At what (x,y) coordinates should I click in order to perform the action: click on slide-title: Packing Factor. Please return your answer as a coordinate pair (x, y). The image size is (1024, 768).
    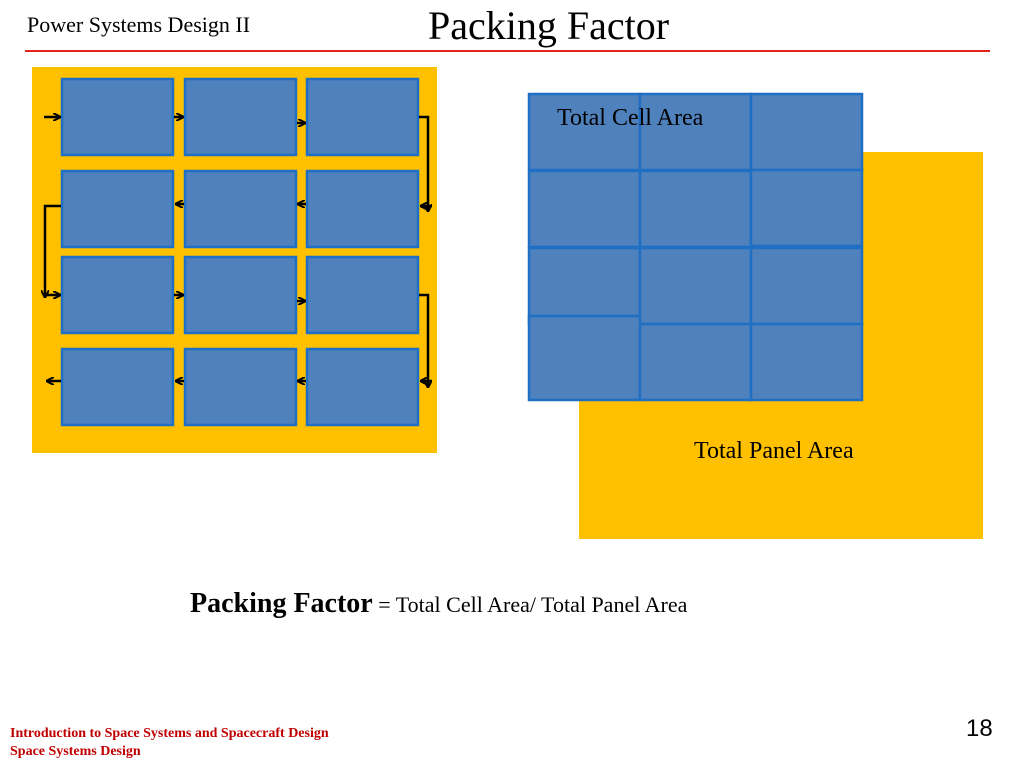
    Looking at the image, I should click on (549, 25).